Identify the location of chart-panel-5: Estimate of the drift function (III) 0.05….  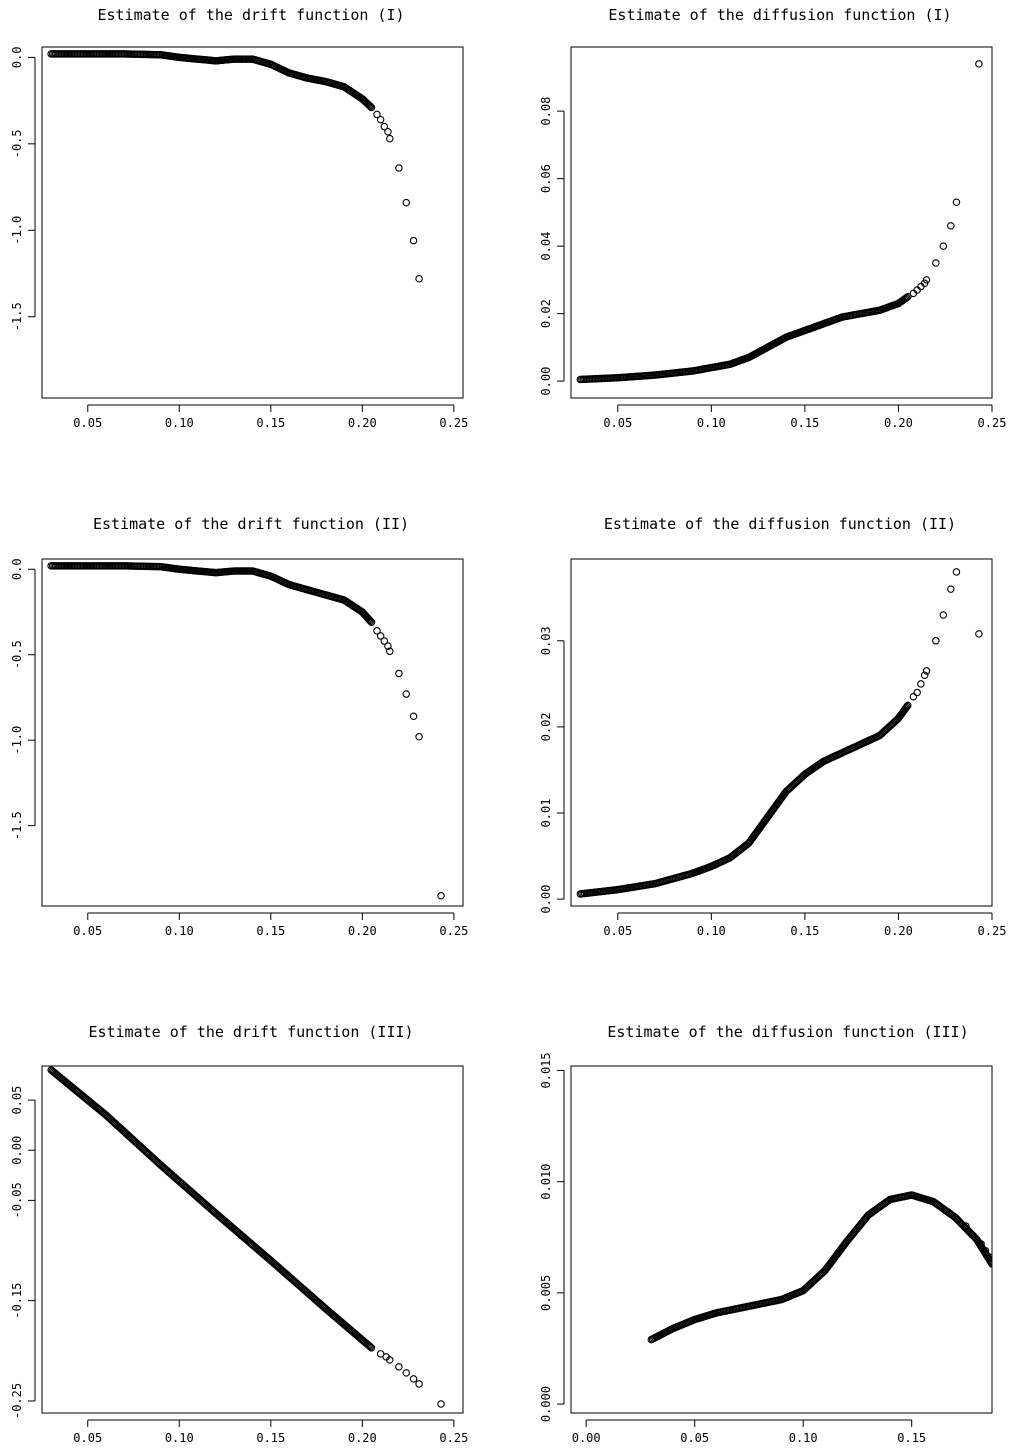
(239, 1234).